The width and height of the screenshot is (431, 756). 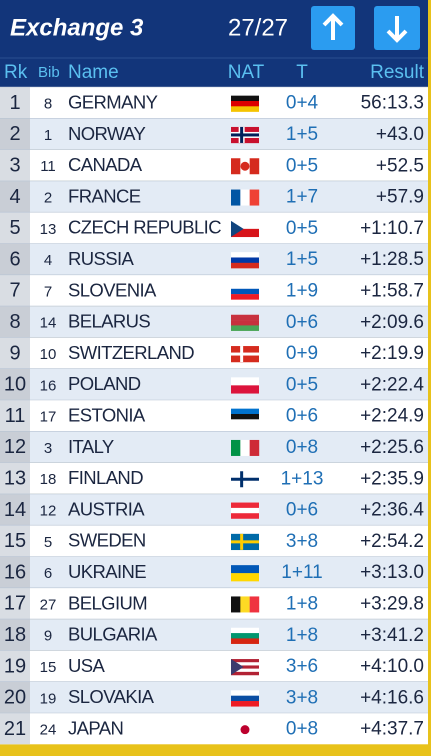 What do you see at coordinates (15, 604) in the screenshot?
I see `rank: 17` at bounding box center [15, 604].